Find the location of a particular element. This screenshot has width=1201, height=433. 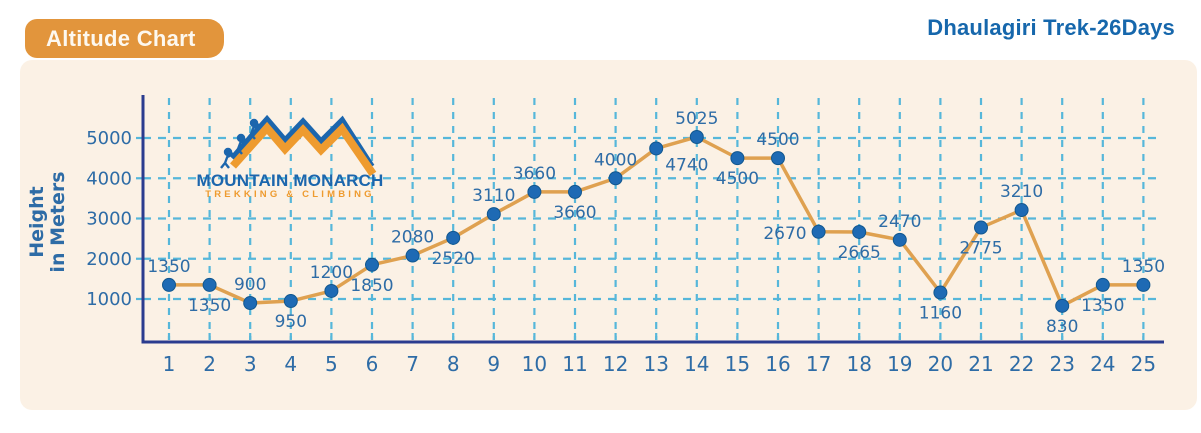

data-point-label: 1160 is located at coordinates (940, 314).